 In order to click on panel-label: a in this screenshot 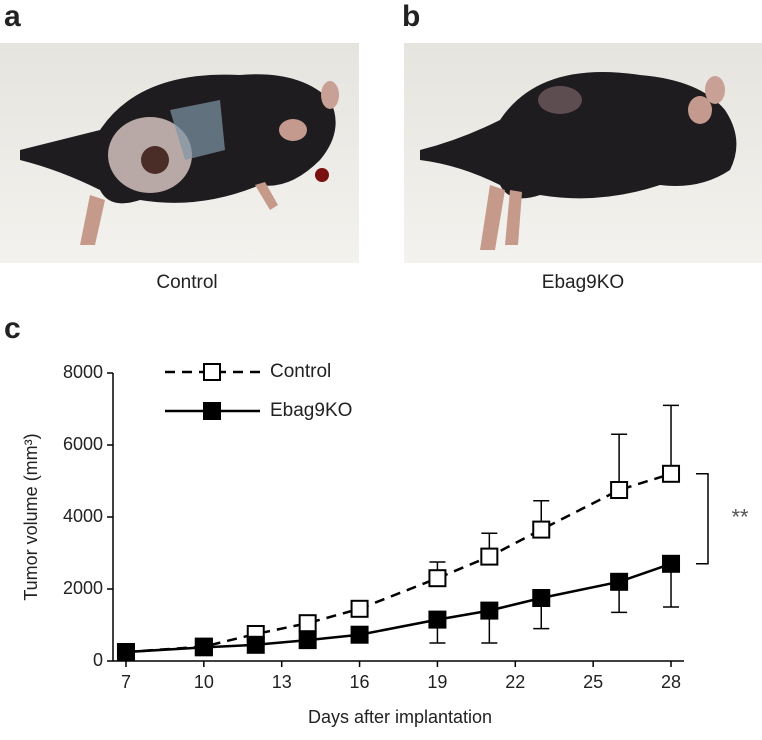, I will do `click(12, 16)`.